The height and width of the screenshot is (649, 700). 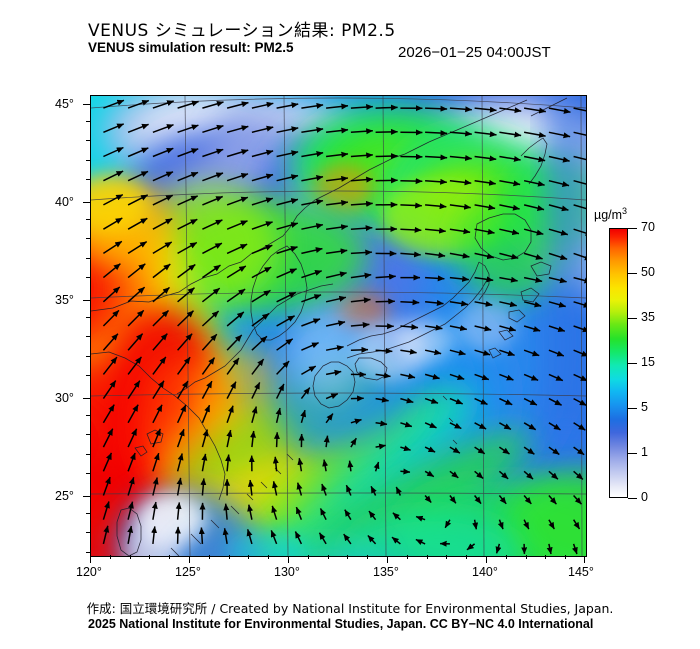 What do you see at coordinates (581, 572) in the screenshot?
I see `x-axis-label-145: 145°` at bounding box center [581, 572].